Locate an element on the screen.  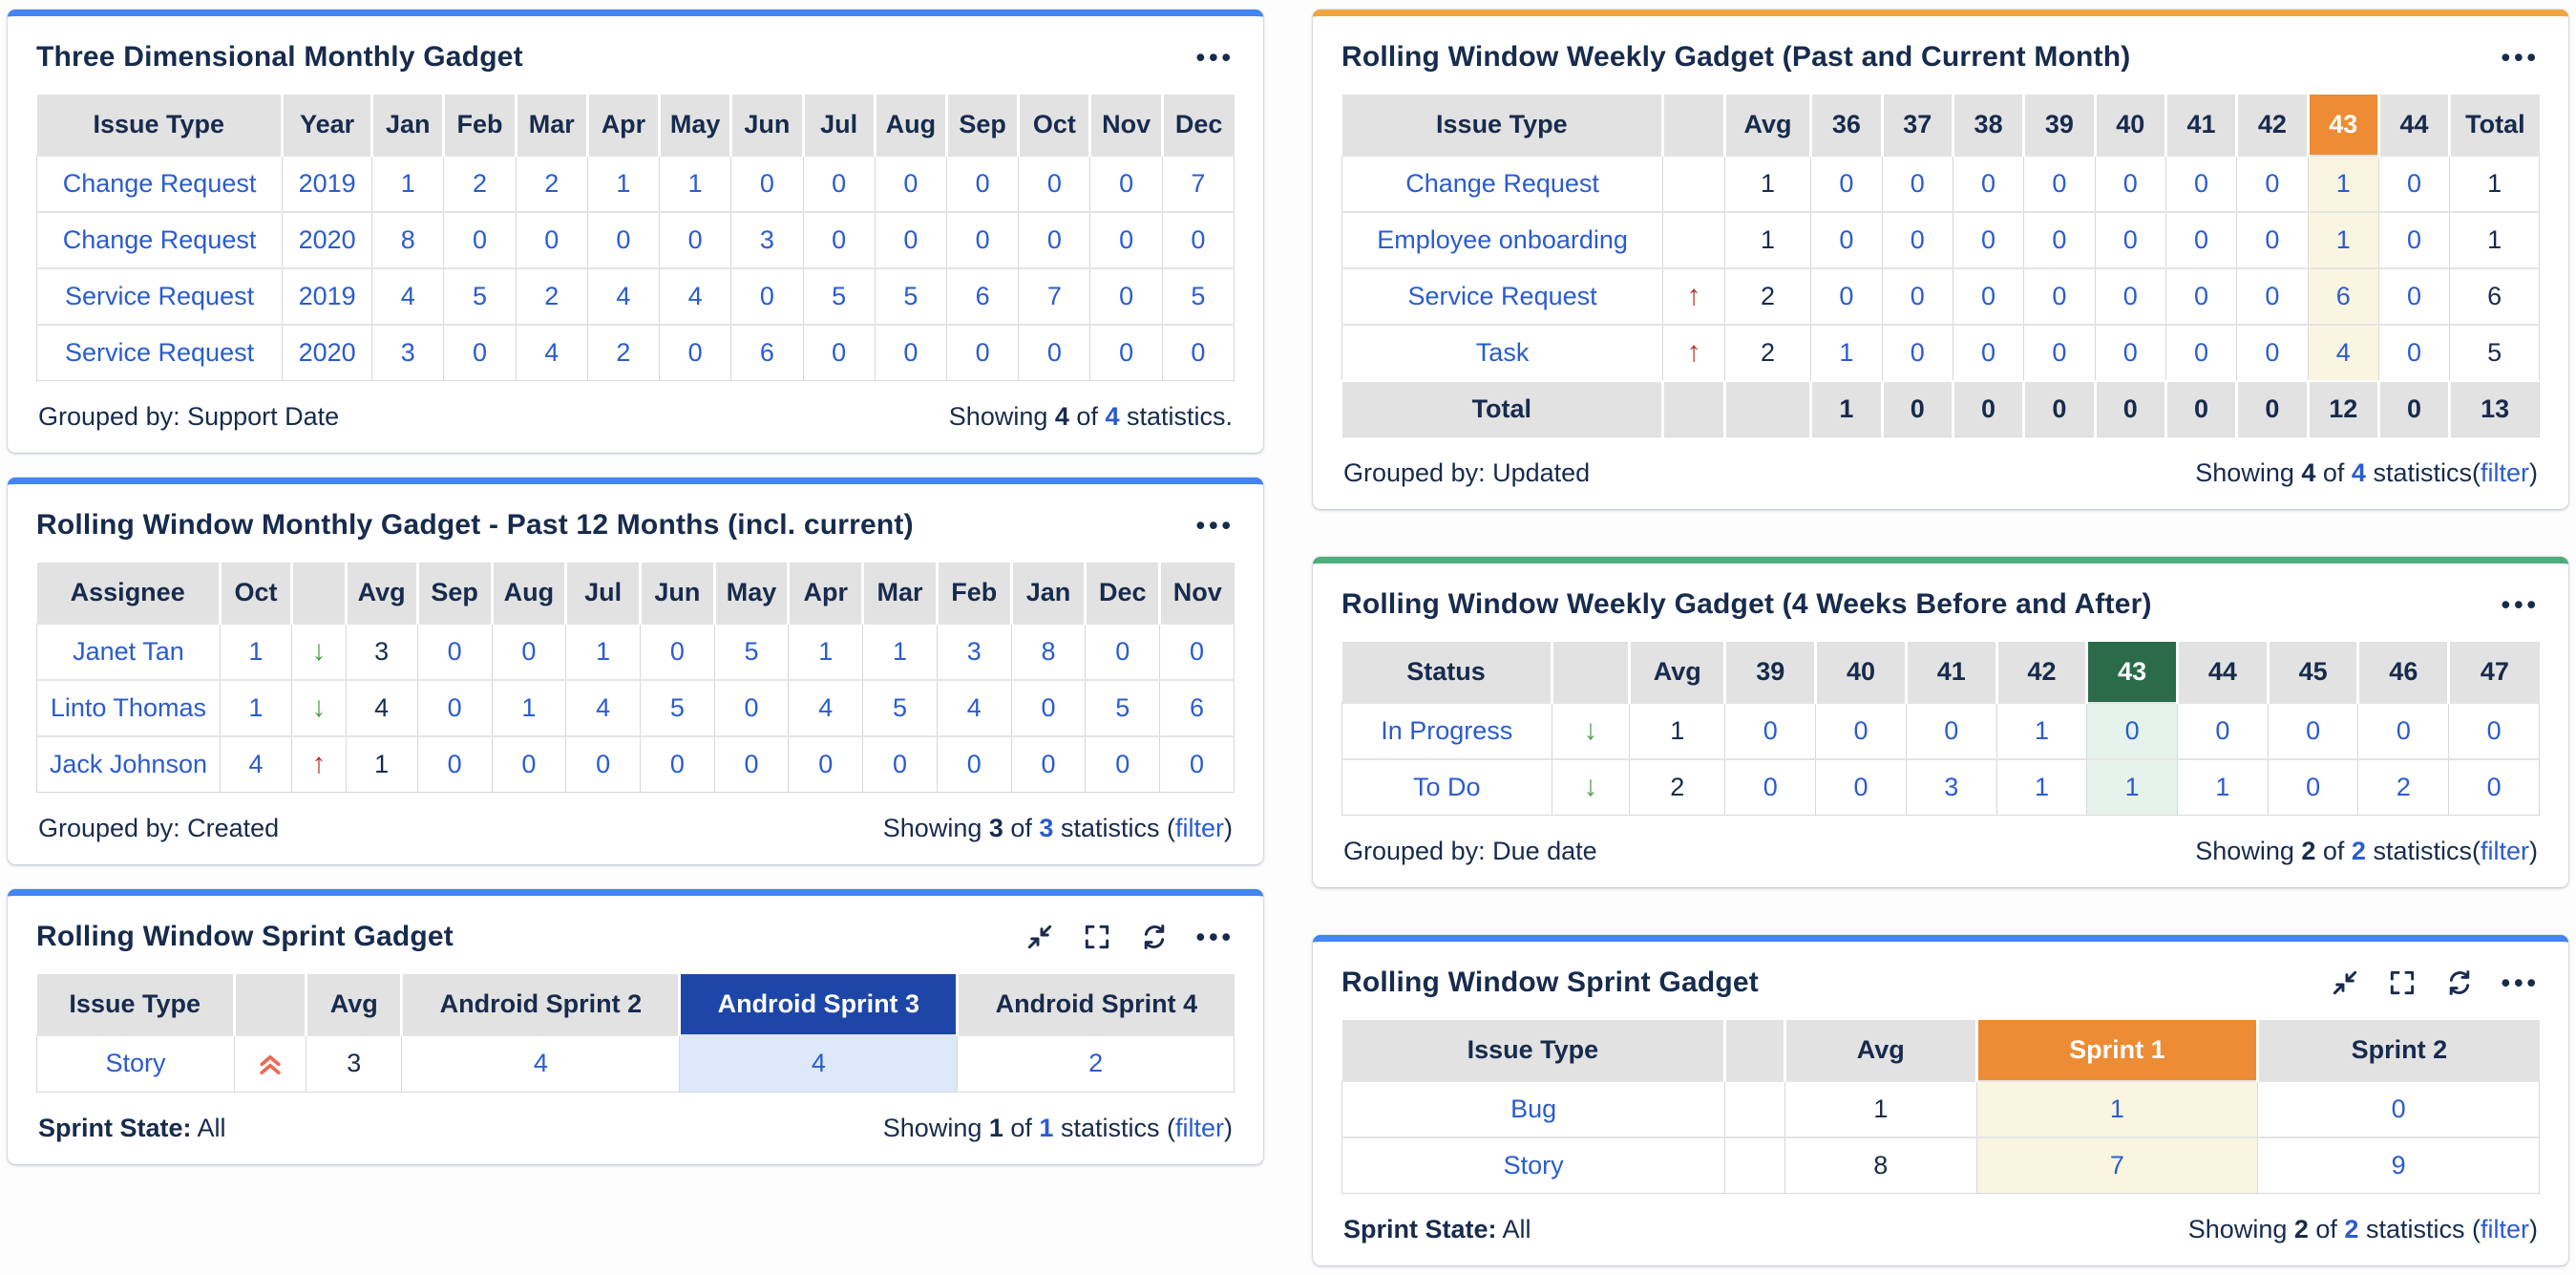
row-label-link: Bug is located at coordinates (1533, 1109).